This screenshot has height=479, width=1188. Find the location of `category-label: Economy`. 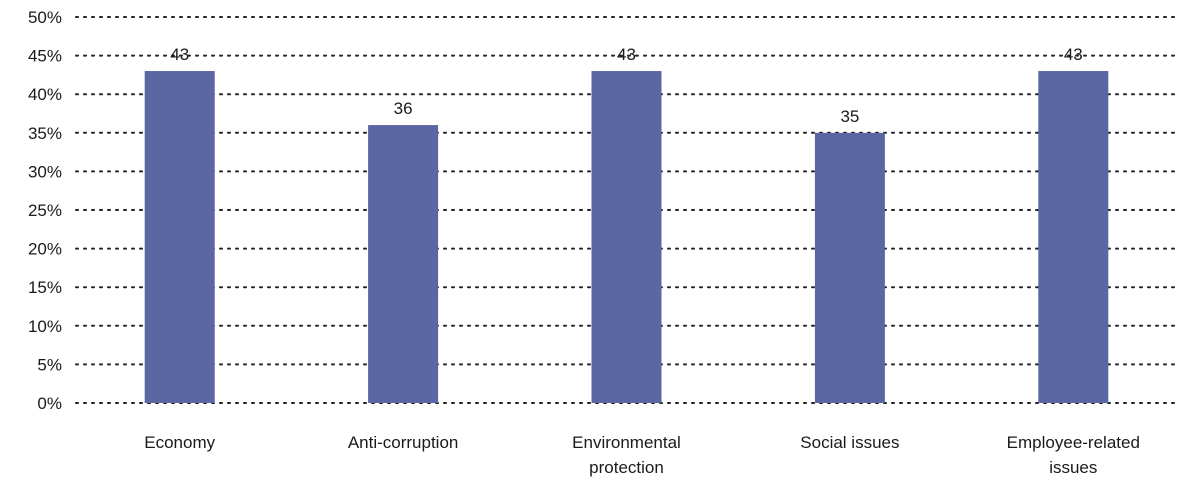

category-label: Economy is located at coordinates (179, 442).